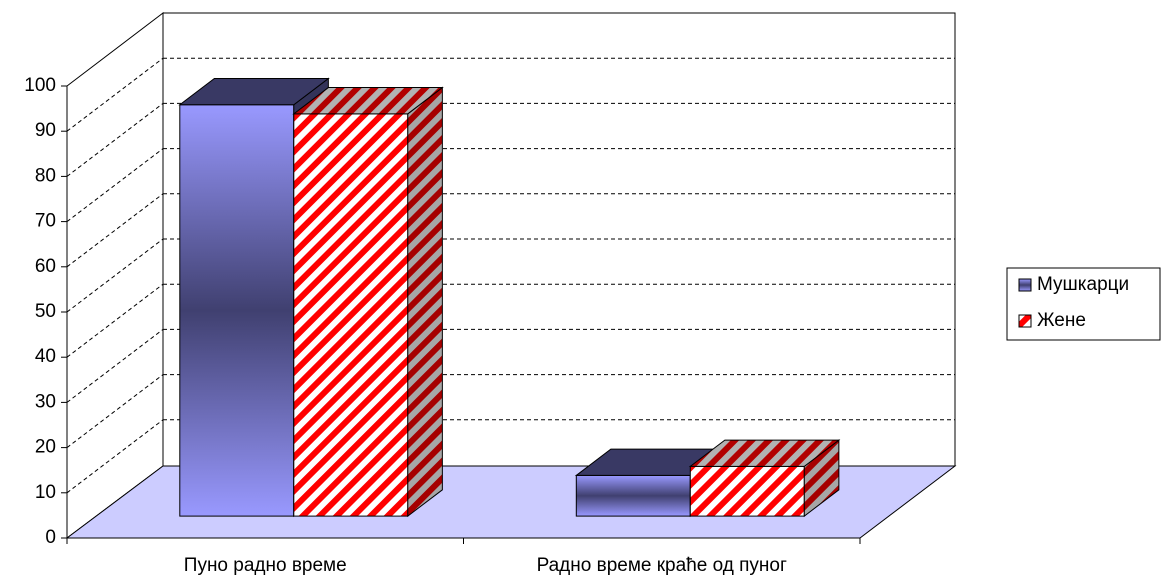 The image size is (1165, 582). I want to click on y-tick-label: 70, so click(45, 221).